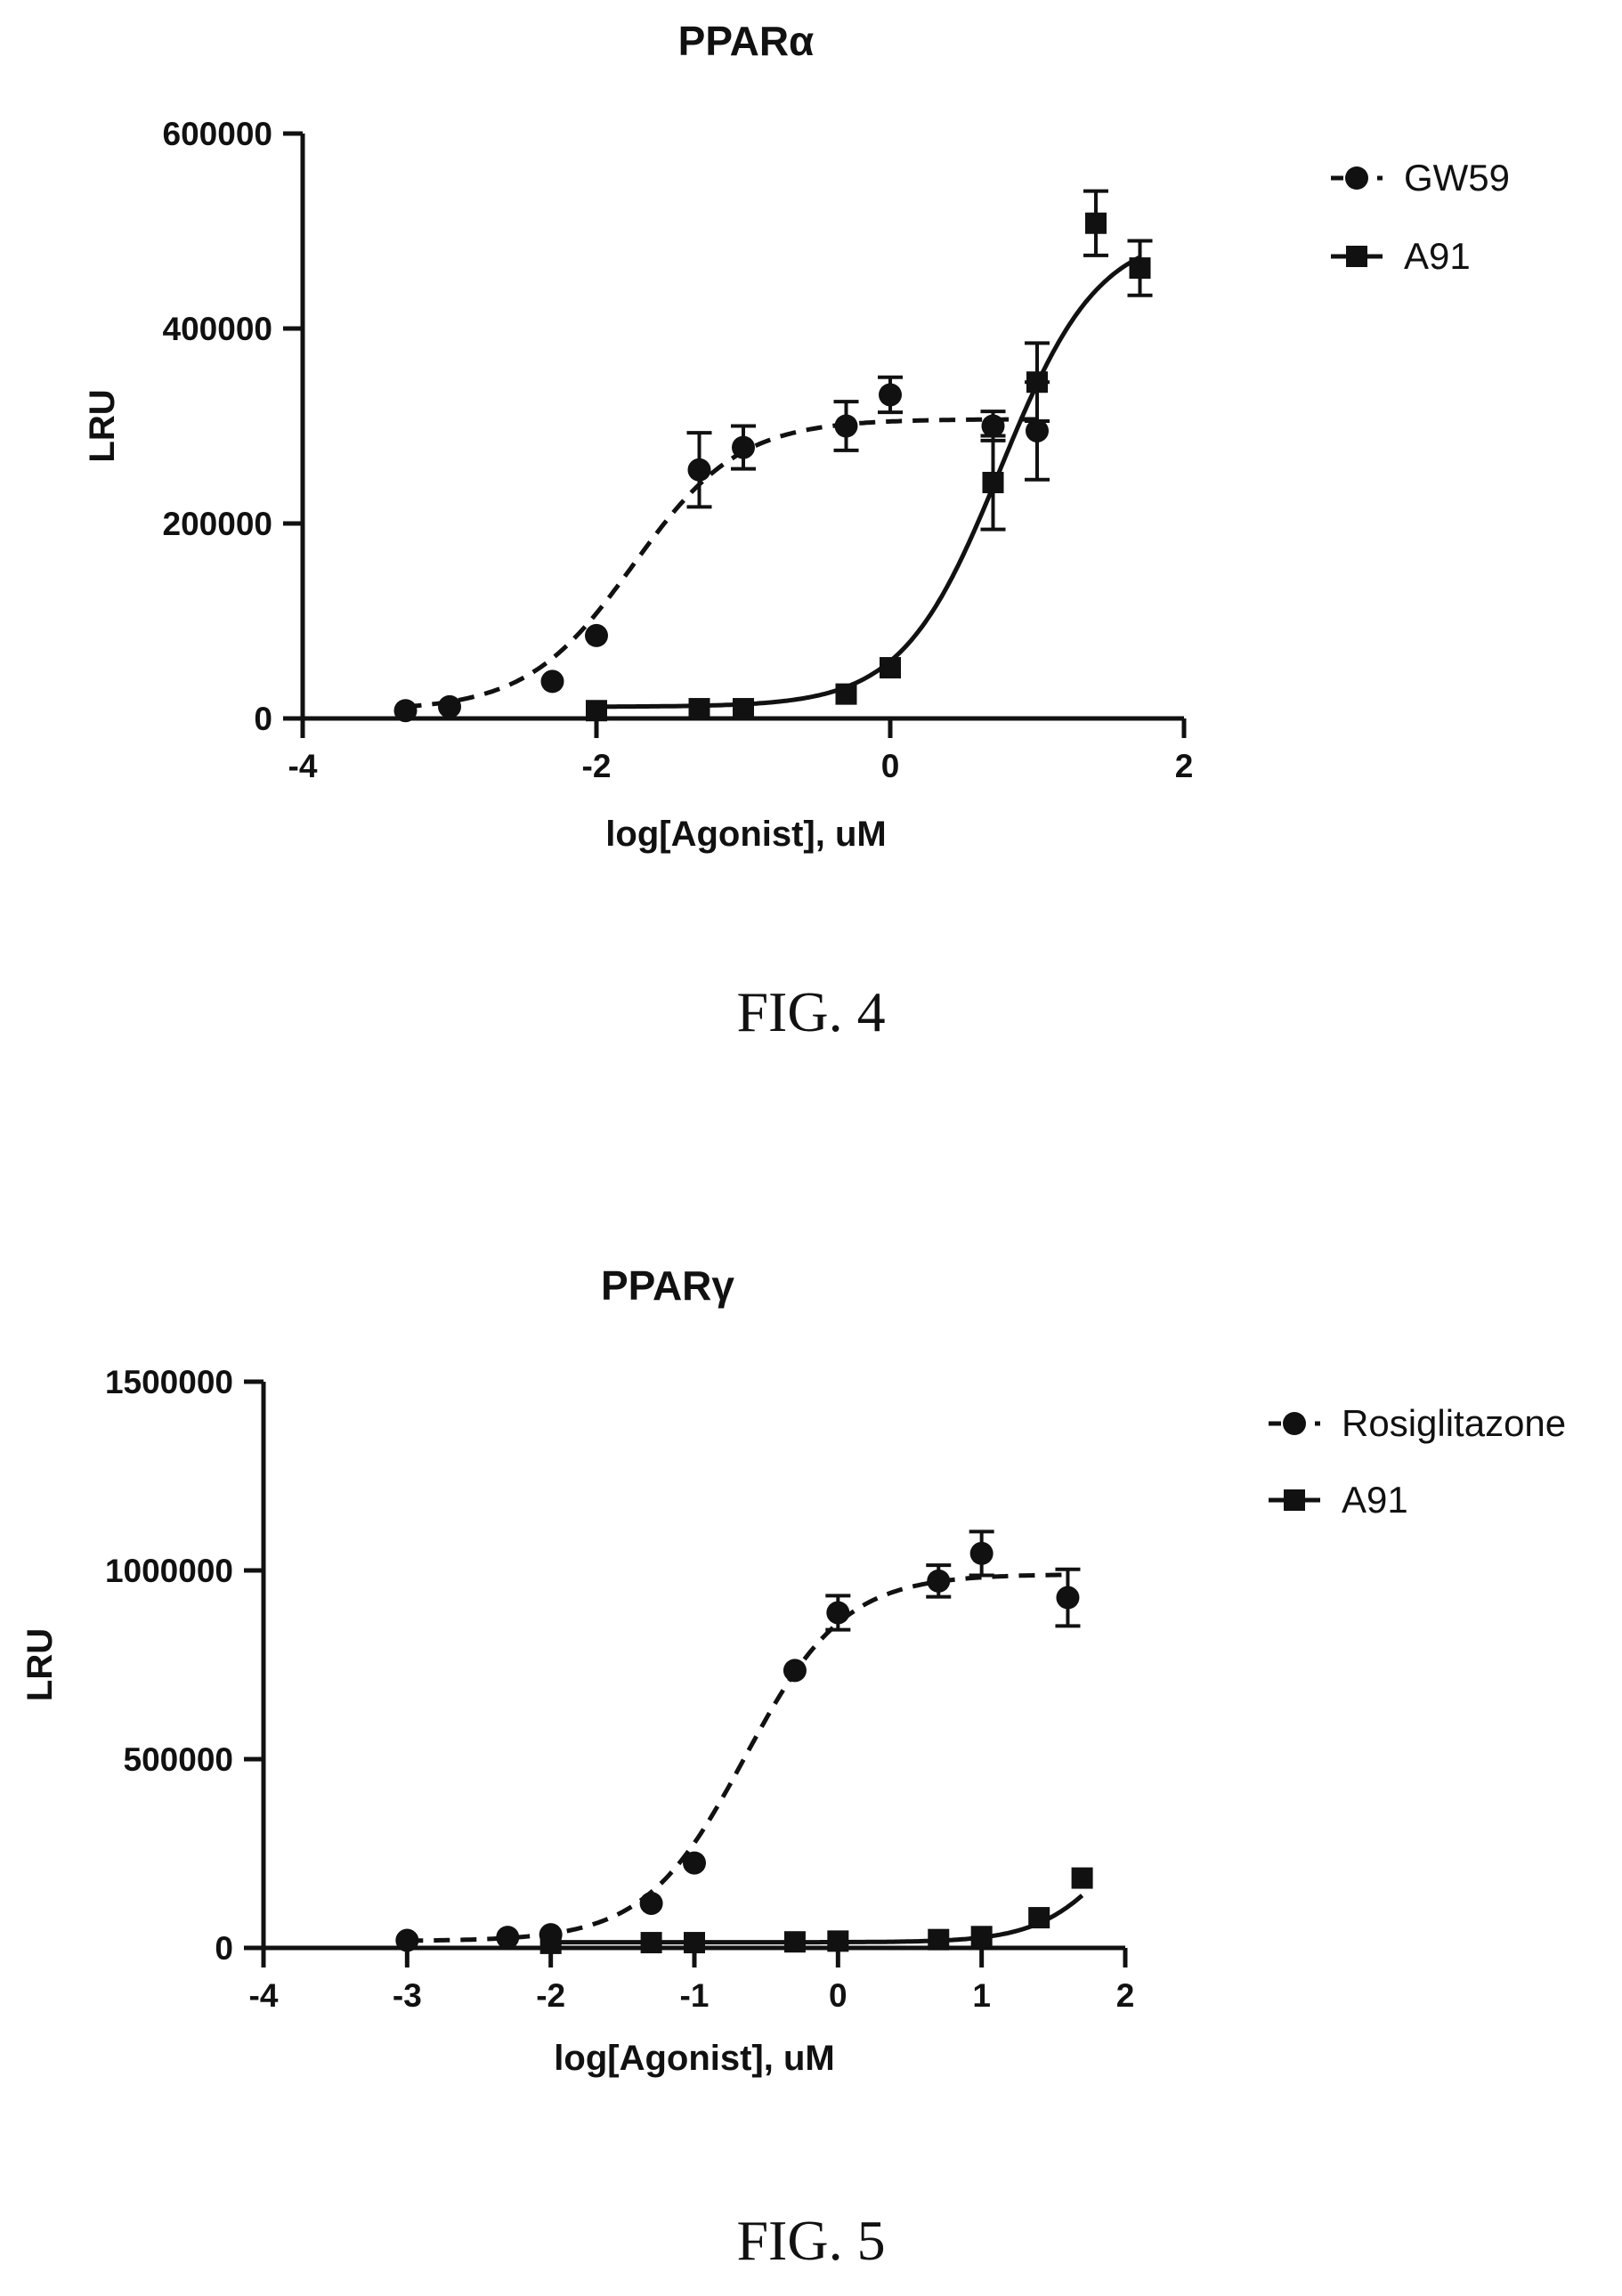 This screenshot has height=2296, width=1622. What do you see at coordinates (1454, 1423) in the screenshot?
I see `legend-label: Rosiglitazone` at bounding box center [1454, 1423].